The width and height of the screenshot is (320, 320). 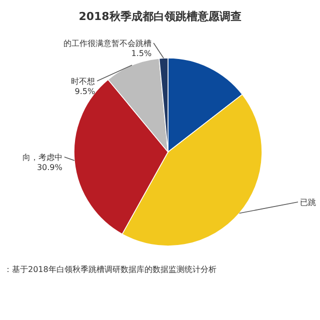 I want to click on text: ：基于2018年白领秋季跳槽调研数据库的数据监测统计分析, so click(x=110, y=269).